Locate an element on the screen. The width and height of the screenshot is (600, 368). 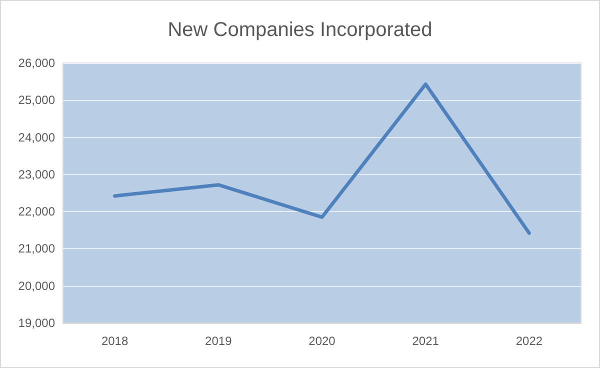
x-tick-label: 2021 is located at coordinates (426, 341).